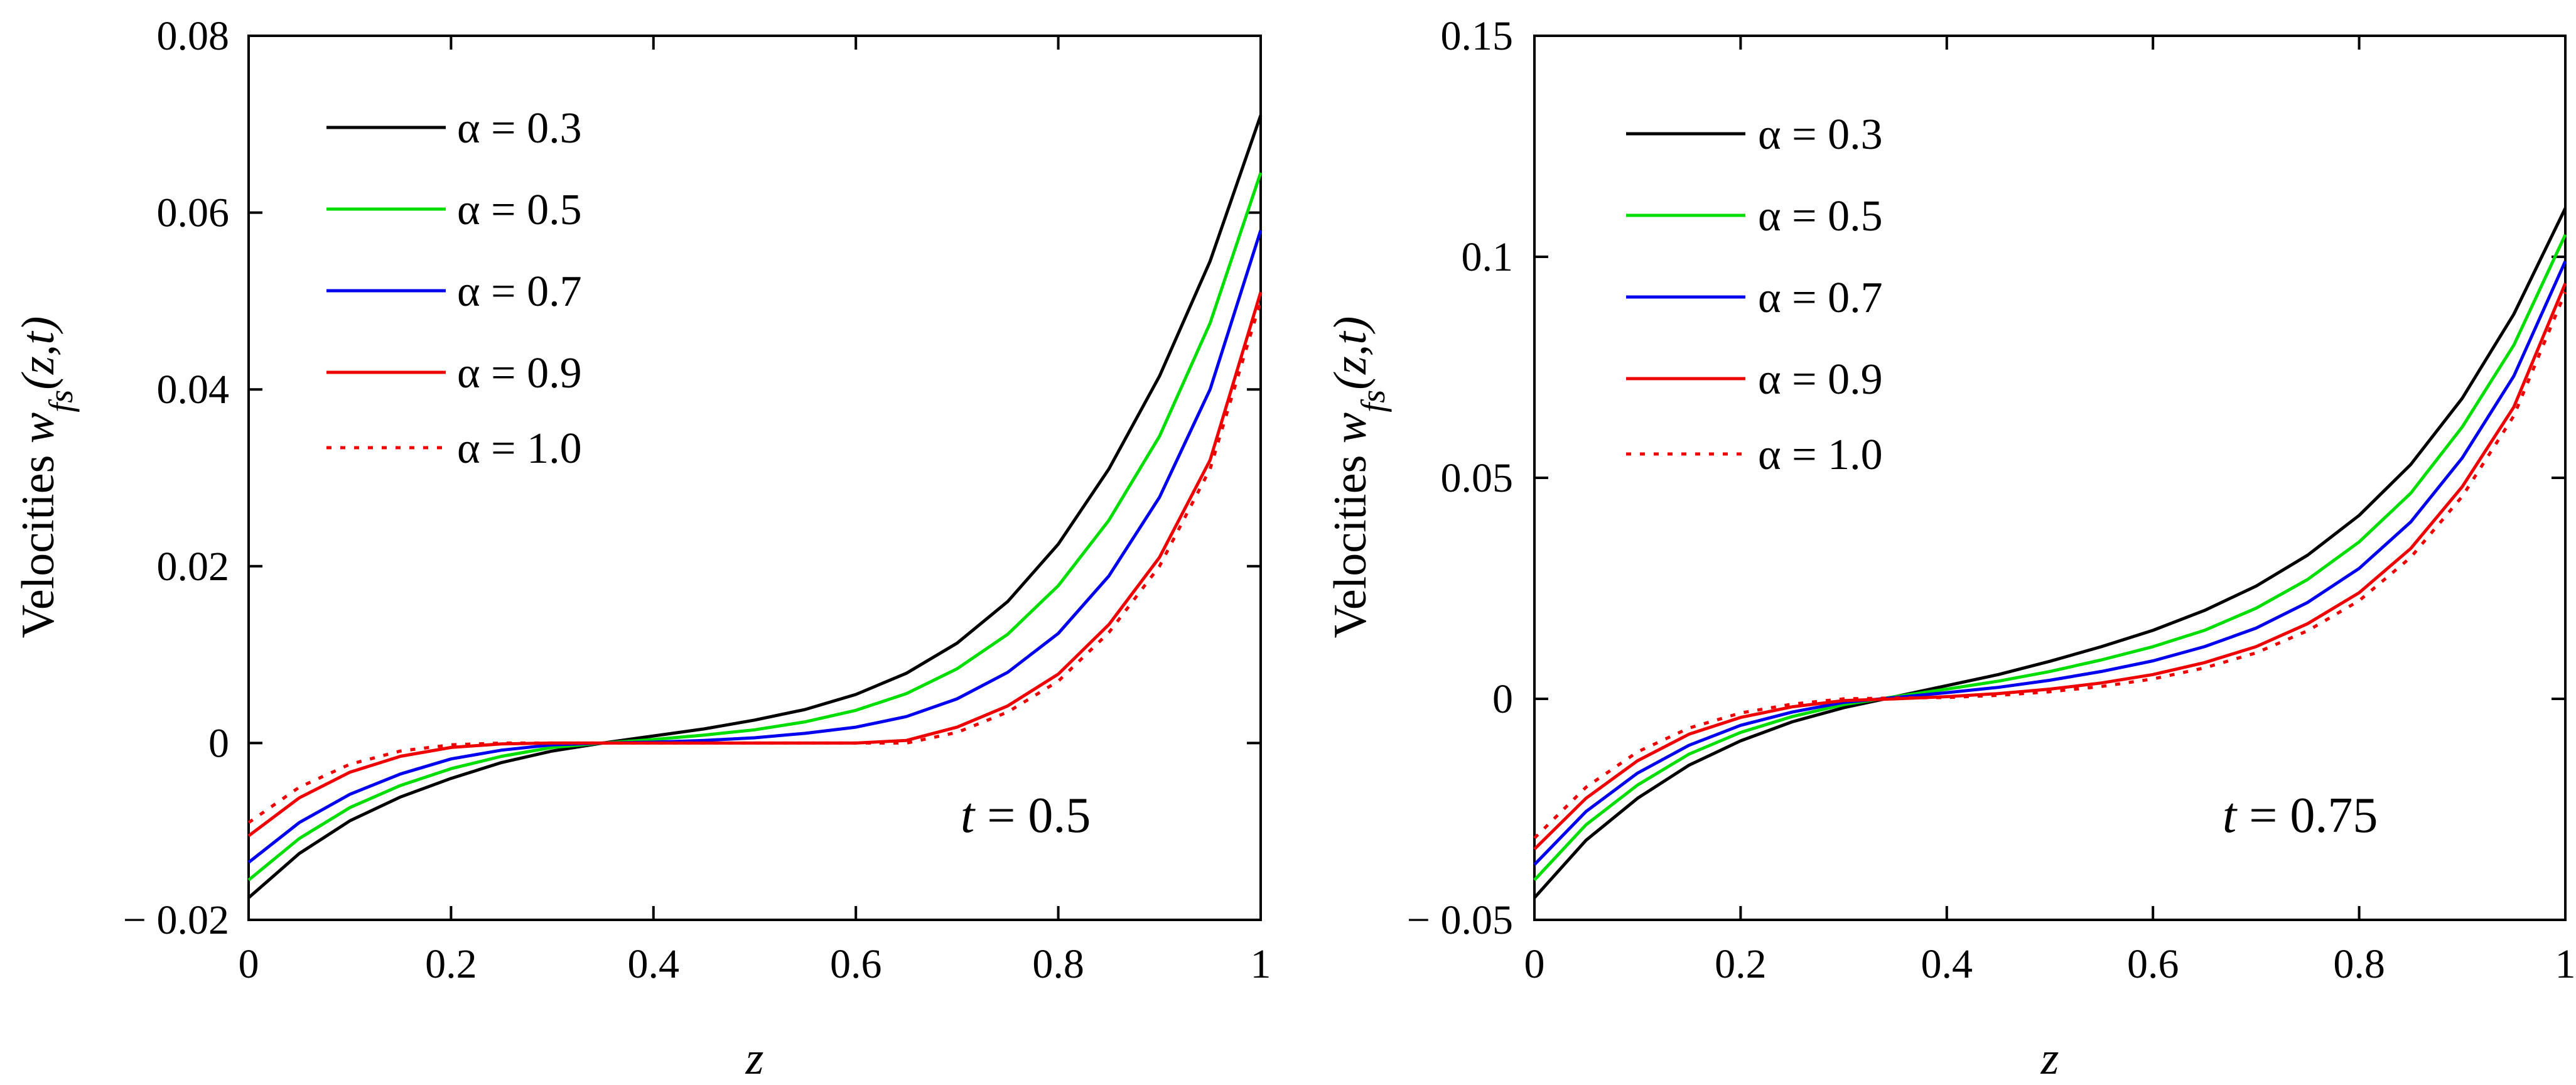  Describe the element at coordinates (1754, 135) in the screenshot. I see `right-legend-item: α = 0.3` at that location.